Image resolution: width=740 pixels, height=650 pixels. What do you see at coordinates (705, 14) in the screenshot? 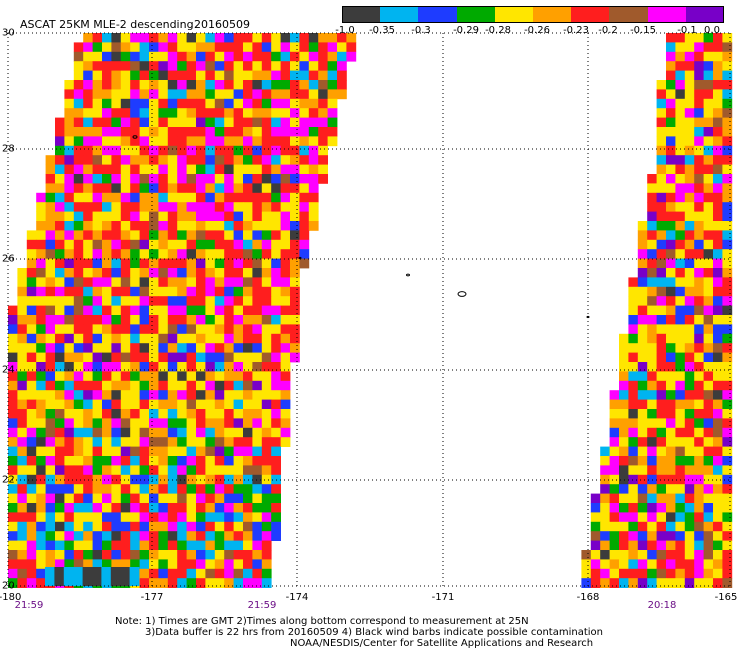
I see `colorbar-swatch` at bounding box center [705, 14].